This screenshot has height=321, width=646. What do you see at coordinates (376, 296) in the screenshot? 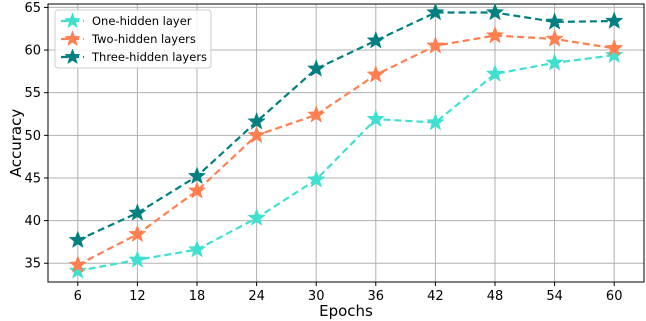
I see `x-tick-label: 36` at bounding box center [376, 296].